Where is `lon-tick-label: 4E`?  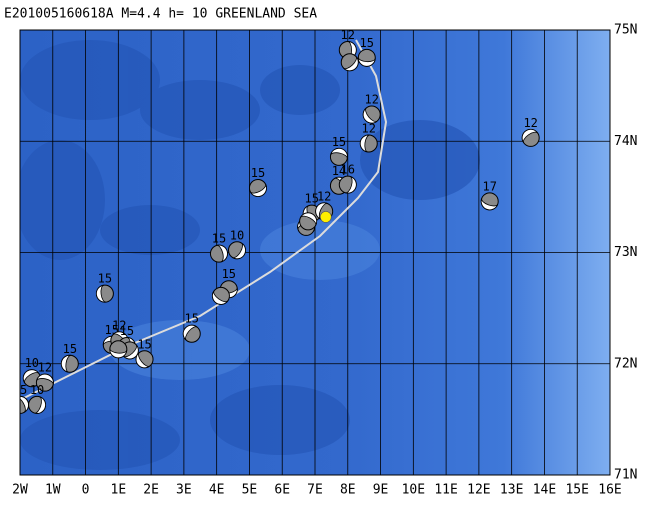
lon-tick-label: 4E is located at coordinates (217, 490).